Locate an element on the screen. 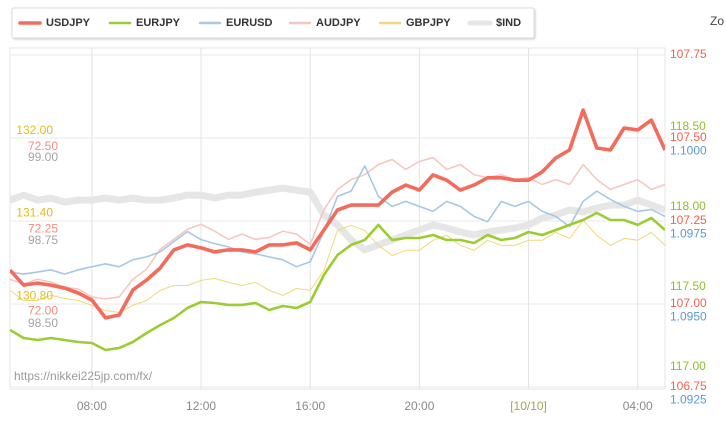  legend-label: EURUSD is located at coordinates (249, 23).